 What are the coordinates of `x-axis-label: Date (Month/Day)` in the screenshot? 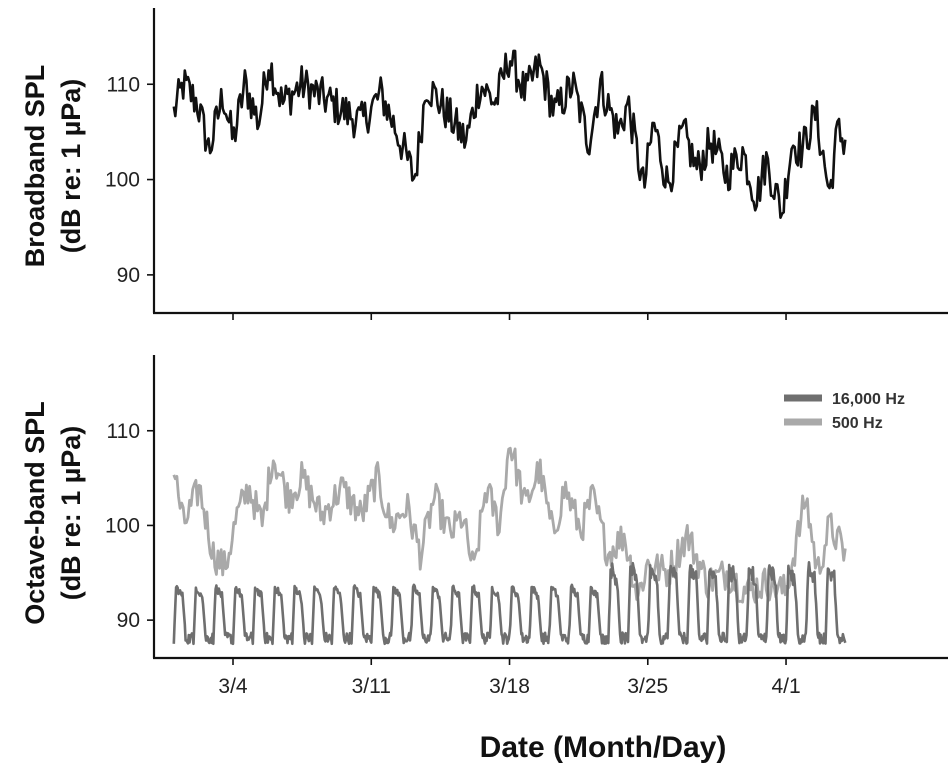 It's located at (603, 747).